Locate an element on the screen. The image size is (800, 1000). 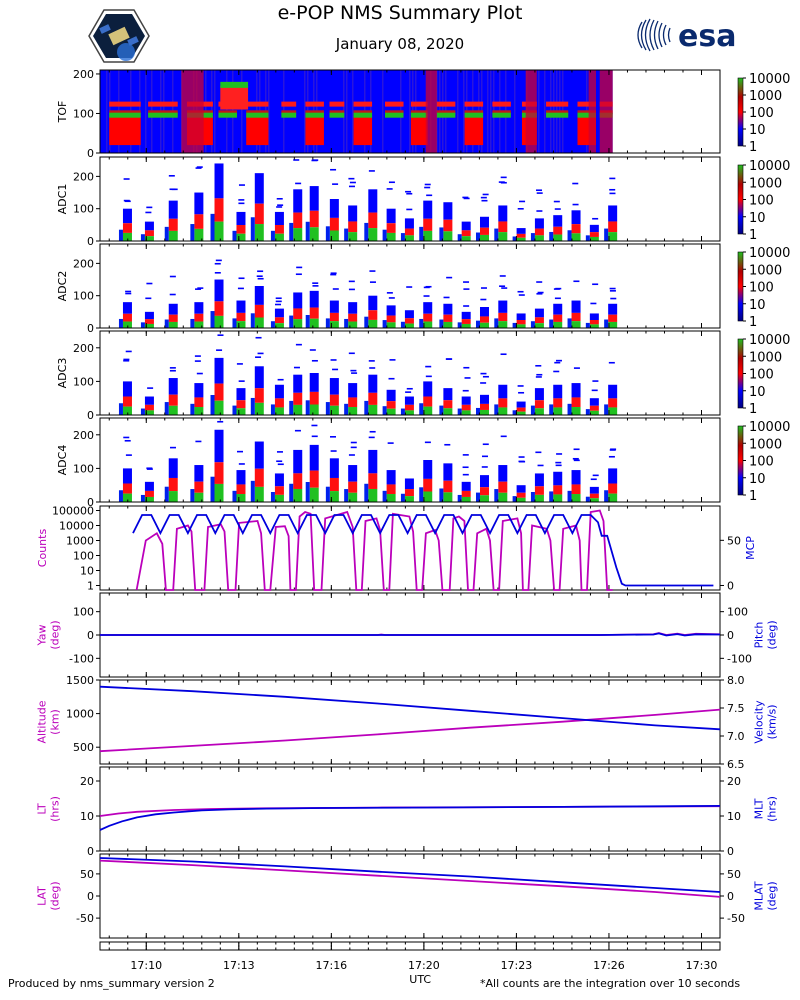
tof-band-high is located at coordinates (446, 104).